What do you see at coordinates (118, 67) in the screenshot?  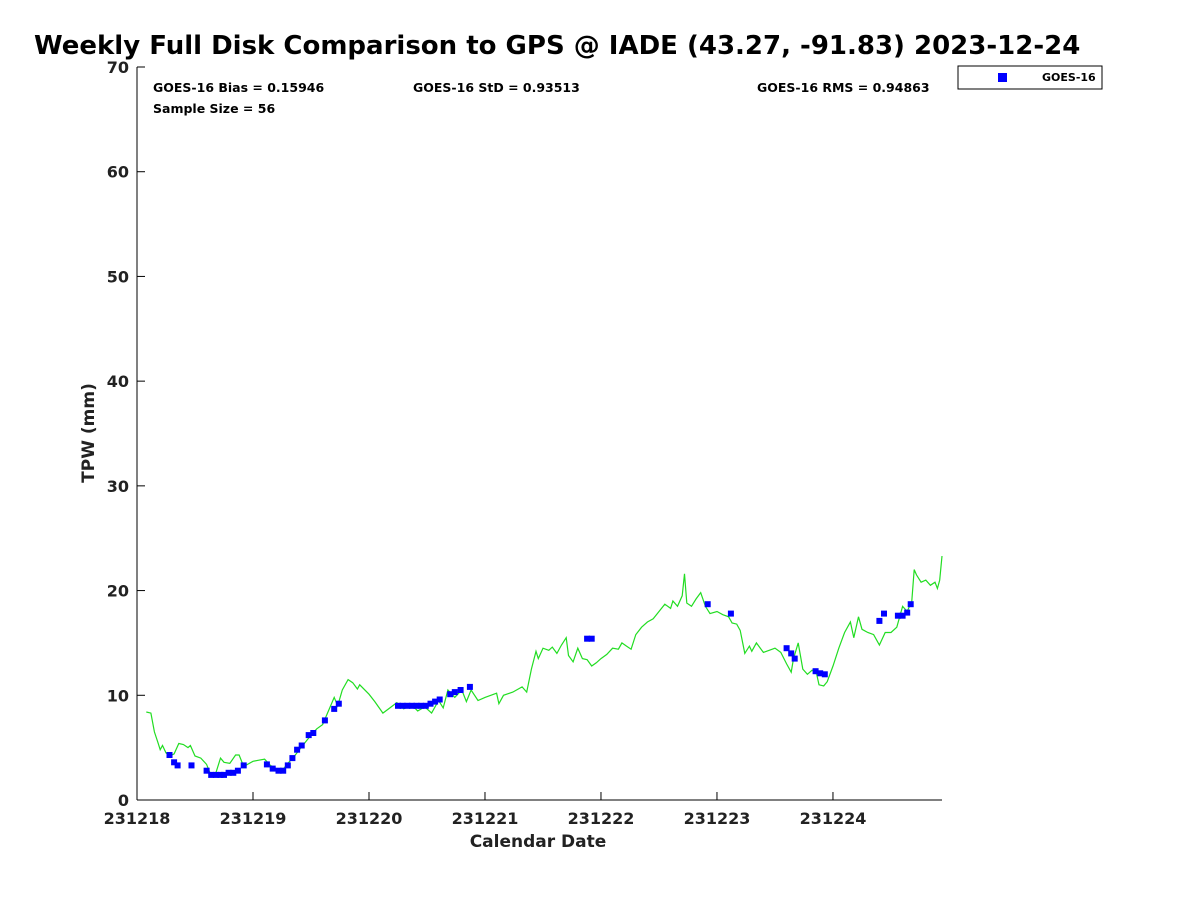 I see `y-tick-label: 70` at bounding box center [118, 67].